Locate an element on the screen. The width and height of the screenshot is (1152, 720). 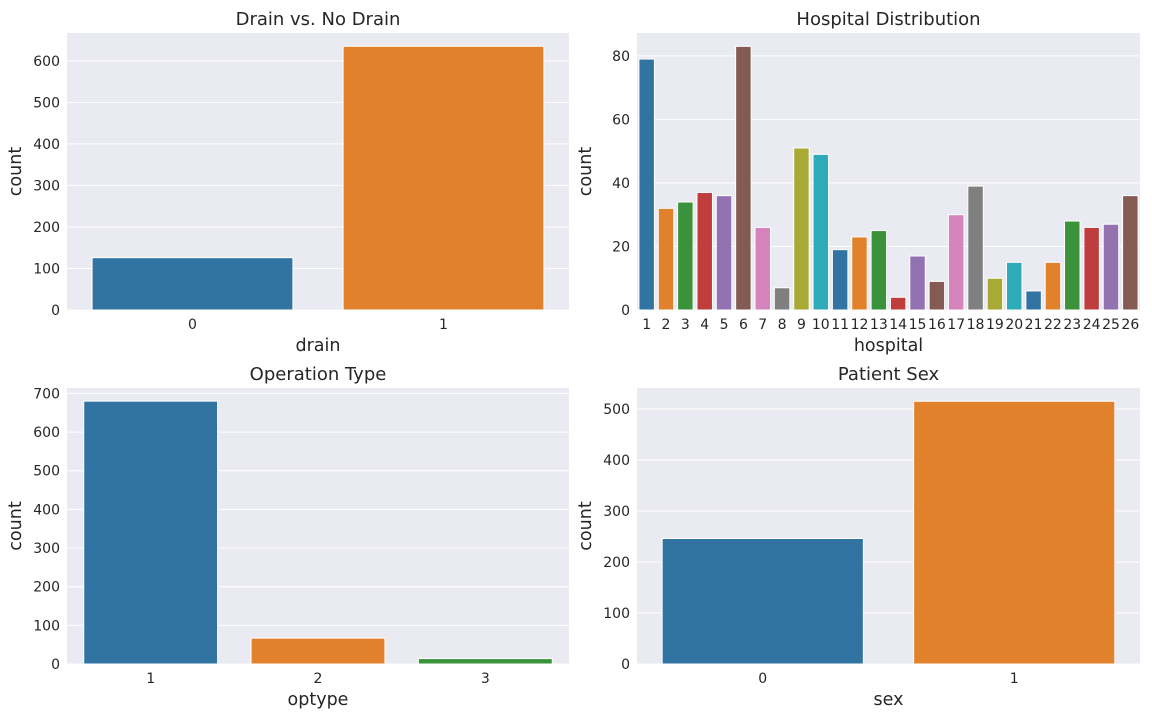
hospital-xtick-label: 16 is located at coordinates (937, 325).